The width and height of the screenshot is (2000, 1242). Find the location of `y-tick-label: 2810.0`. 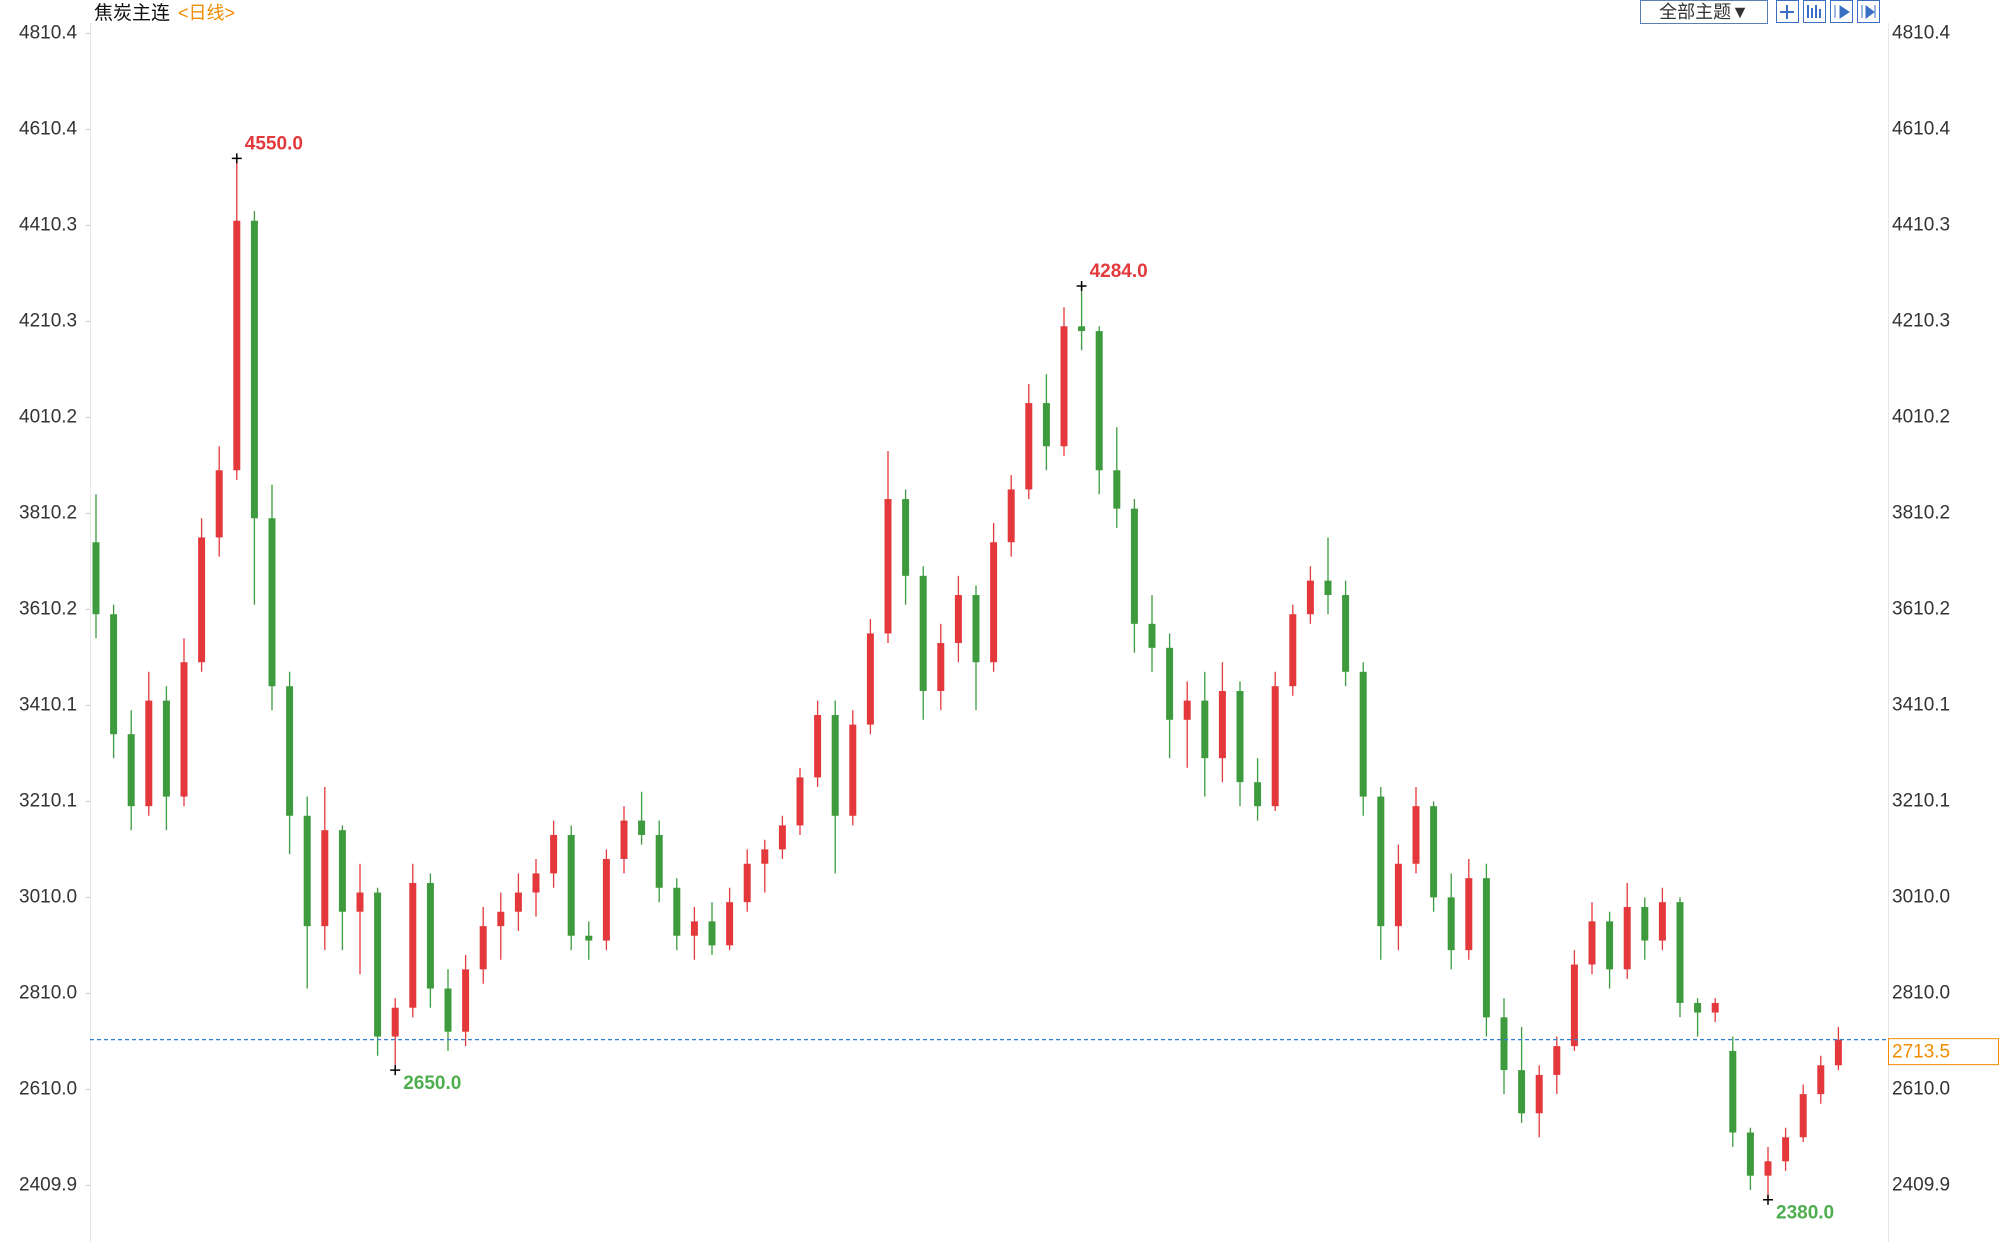

y-tick-label: 2810.0 is located at coordinates (48, 992).